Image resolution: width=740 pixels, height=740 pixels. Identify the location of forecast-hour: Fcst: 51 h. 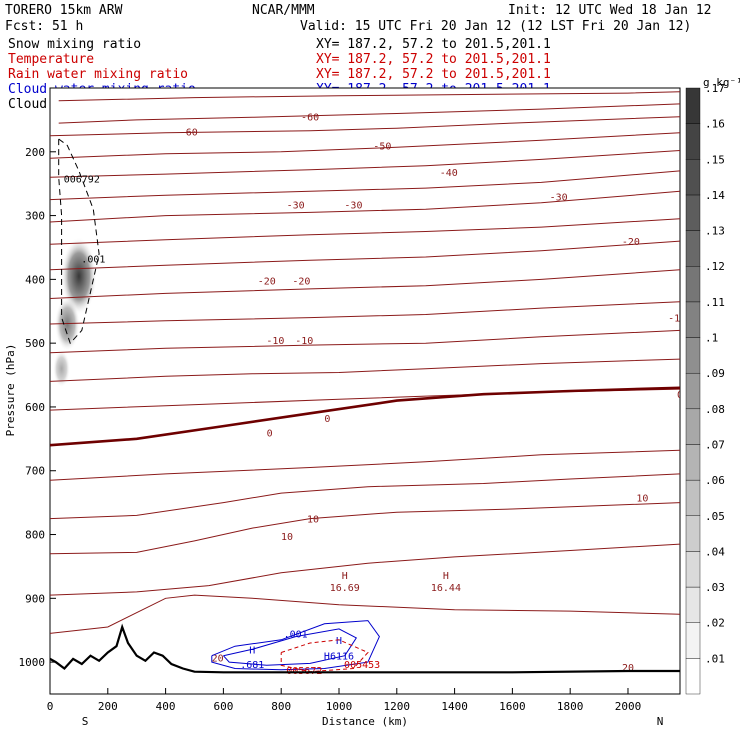
(44, 26).